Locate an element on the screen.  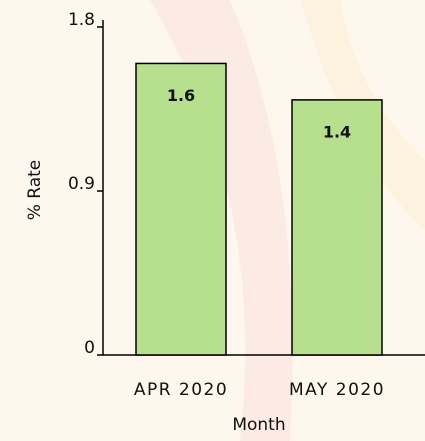
y-tick-label: 1.8 is located at coordinates (81, 20).